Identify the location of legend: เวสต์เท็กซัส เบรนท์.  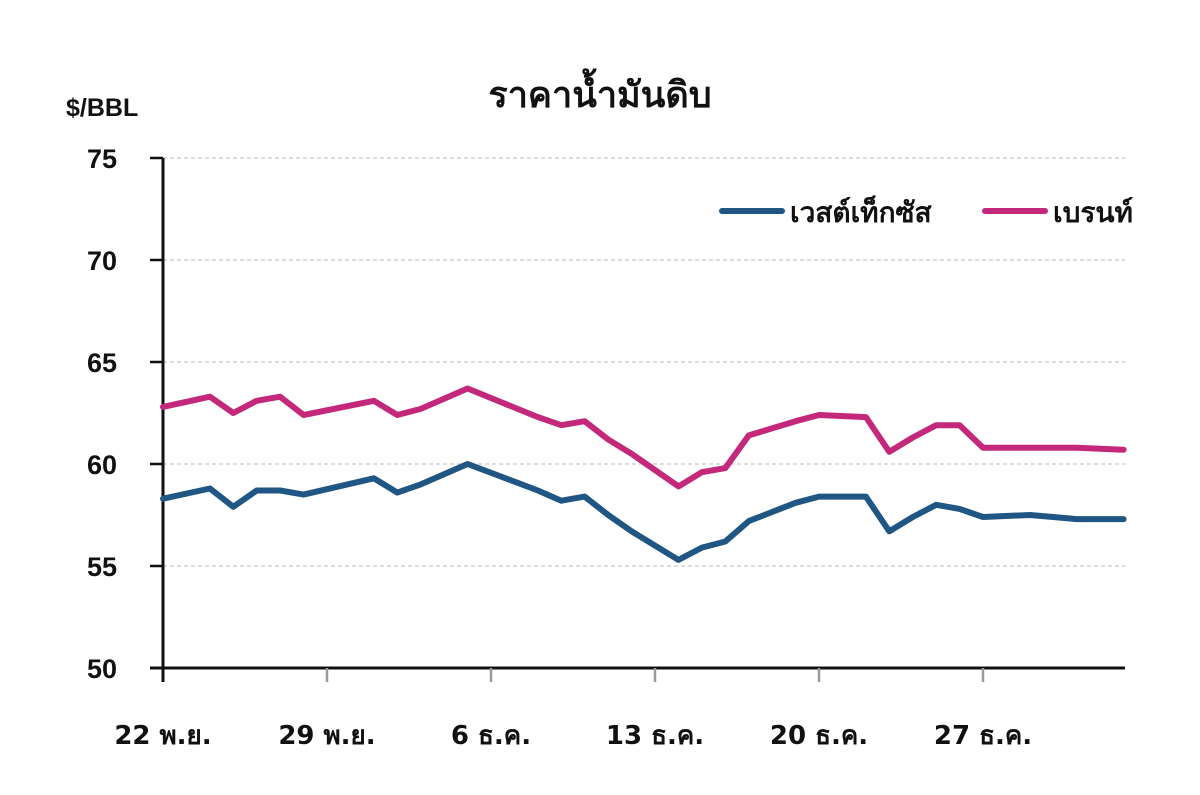
(926, 212).